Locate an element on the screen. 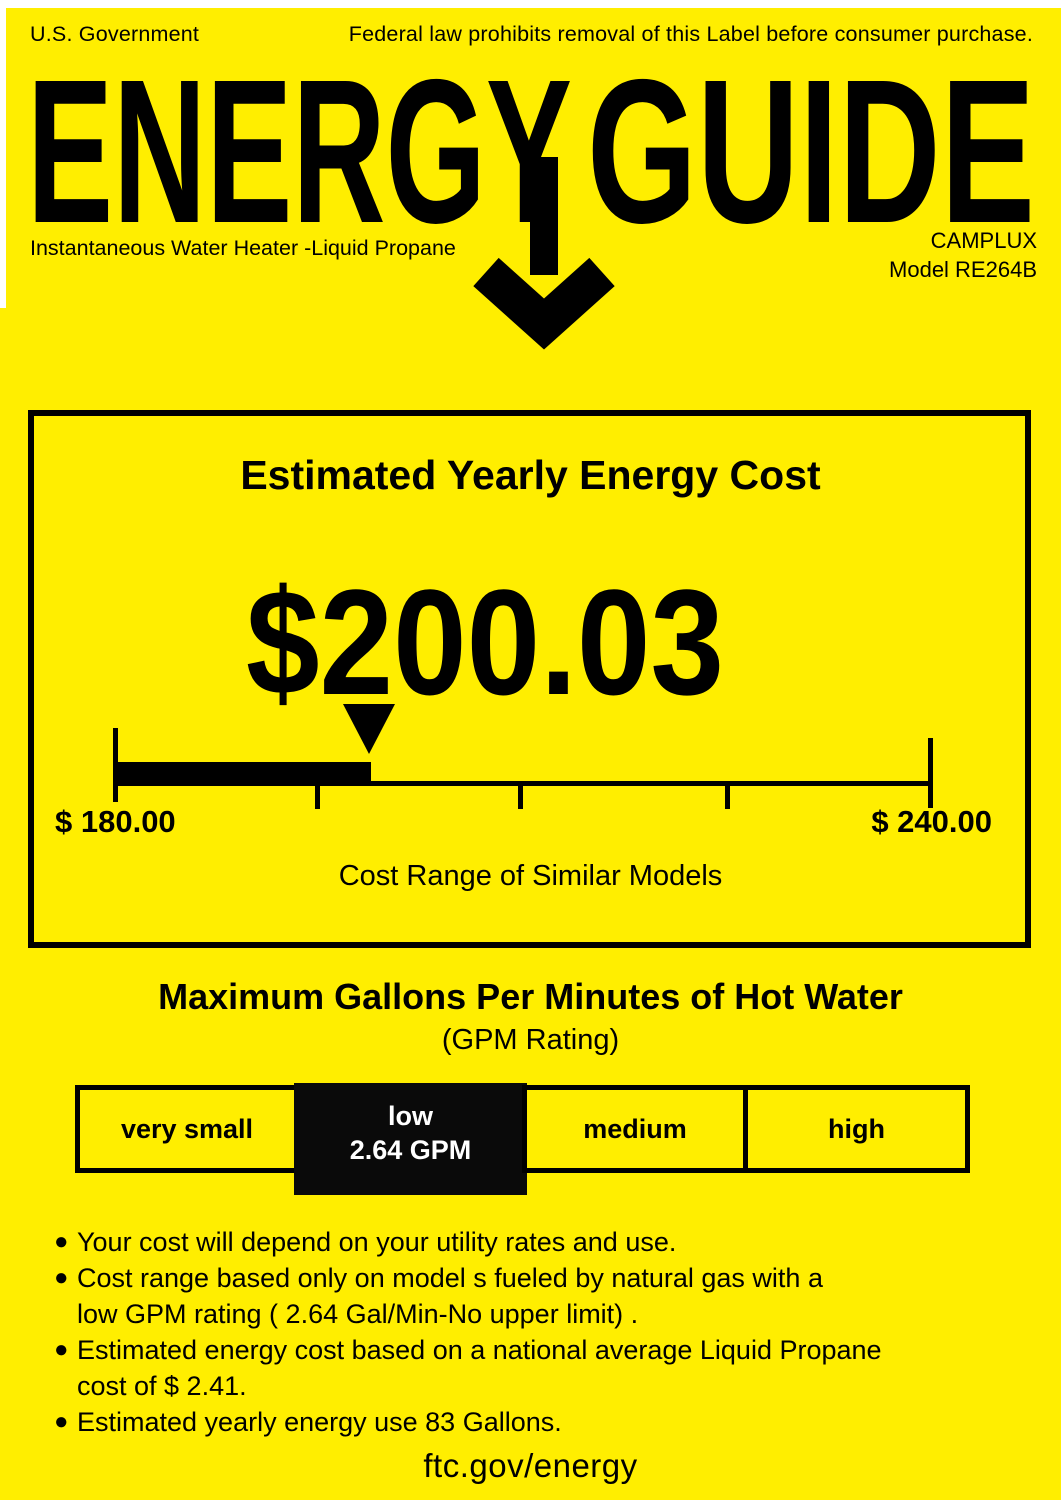  scale-max-label: $ 240.00 is located at coordinates (931, 821).